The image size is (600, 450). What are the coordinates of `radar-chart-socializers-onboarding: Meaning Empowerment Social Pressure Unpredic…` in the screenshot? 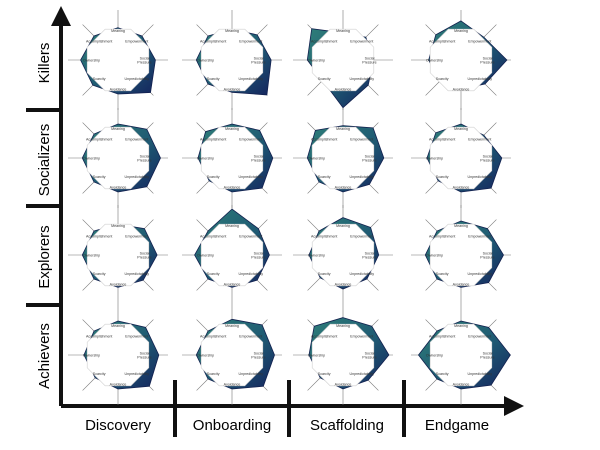 It's located at (232, 158).